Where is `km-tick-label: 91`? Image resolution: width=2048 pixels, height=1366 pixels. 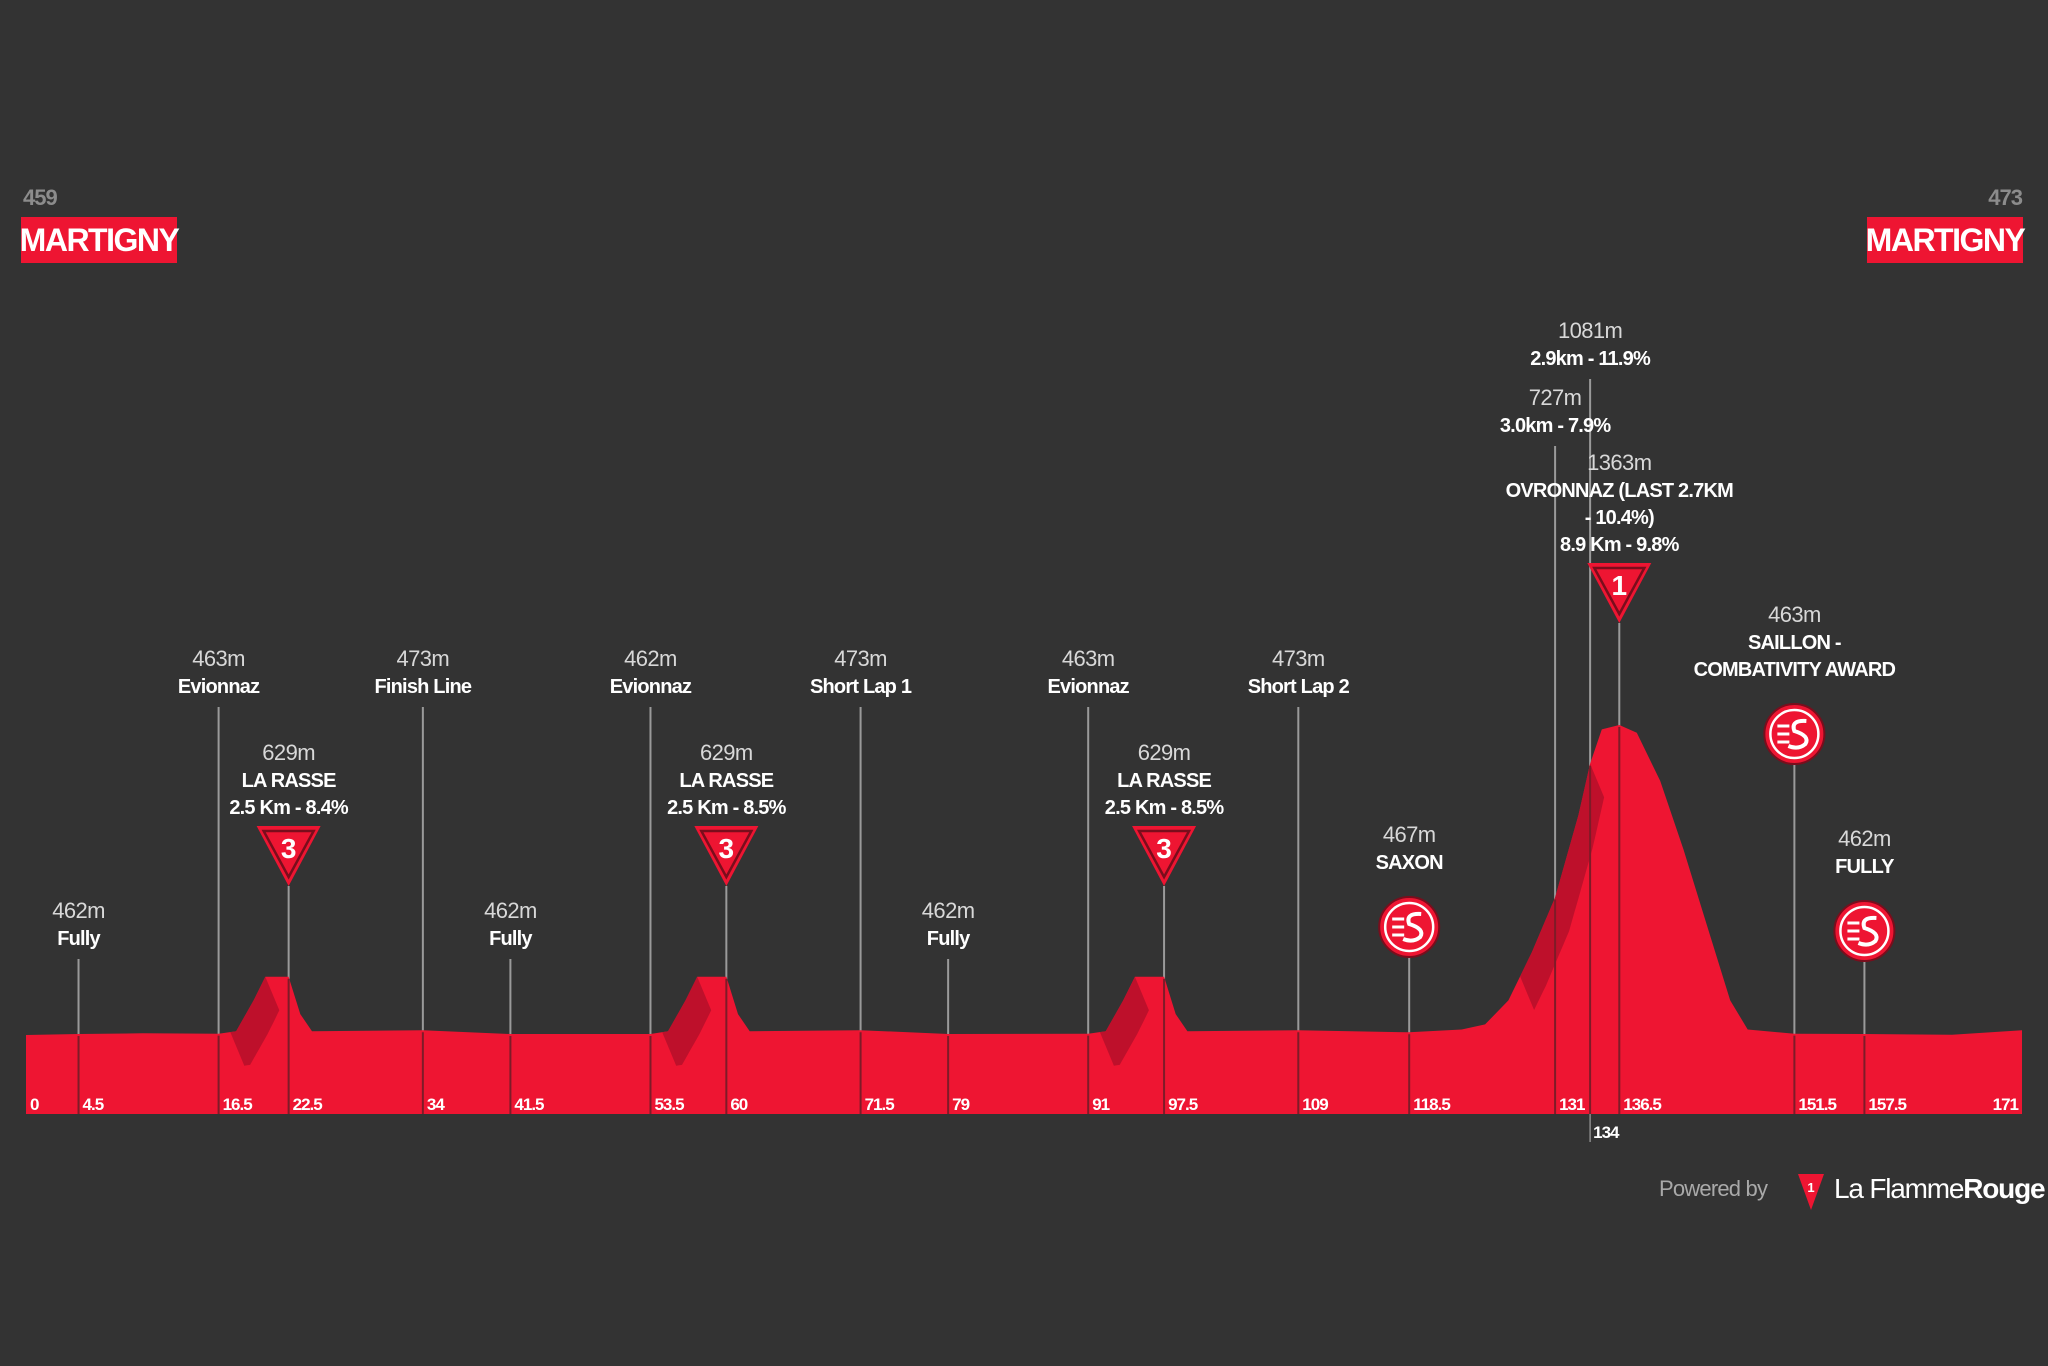
km-tick-label: 91 is located at coordinates (1100, 1104).